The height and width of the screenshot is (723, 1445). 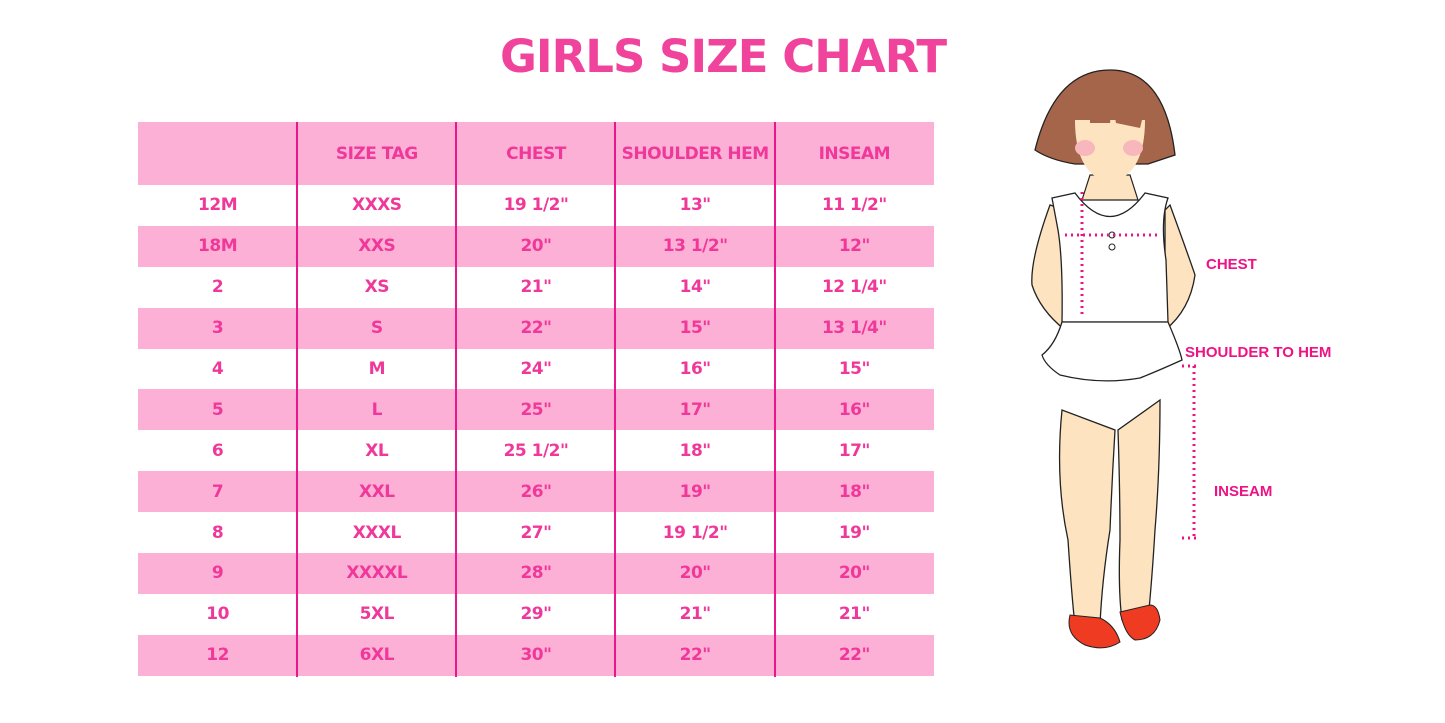 What do you see at coordinates (377, 655) in the screenshot?
I see `table-cell: 6XL` at bounding box center [377, 655].